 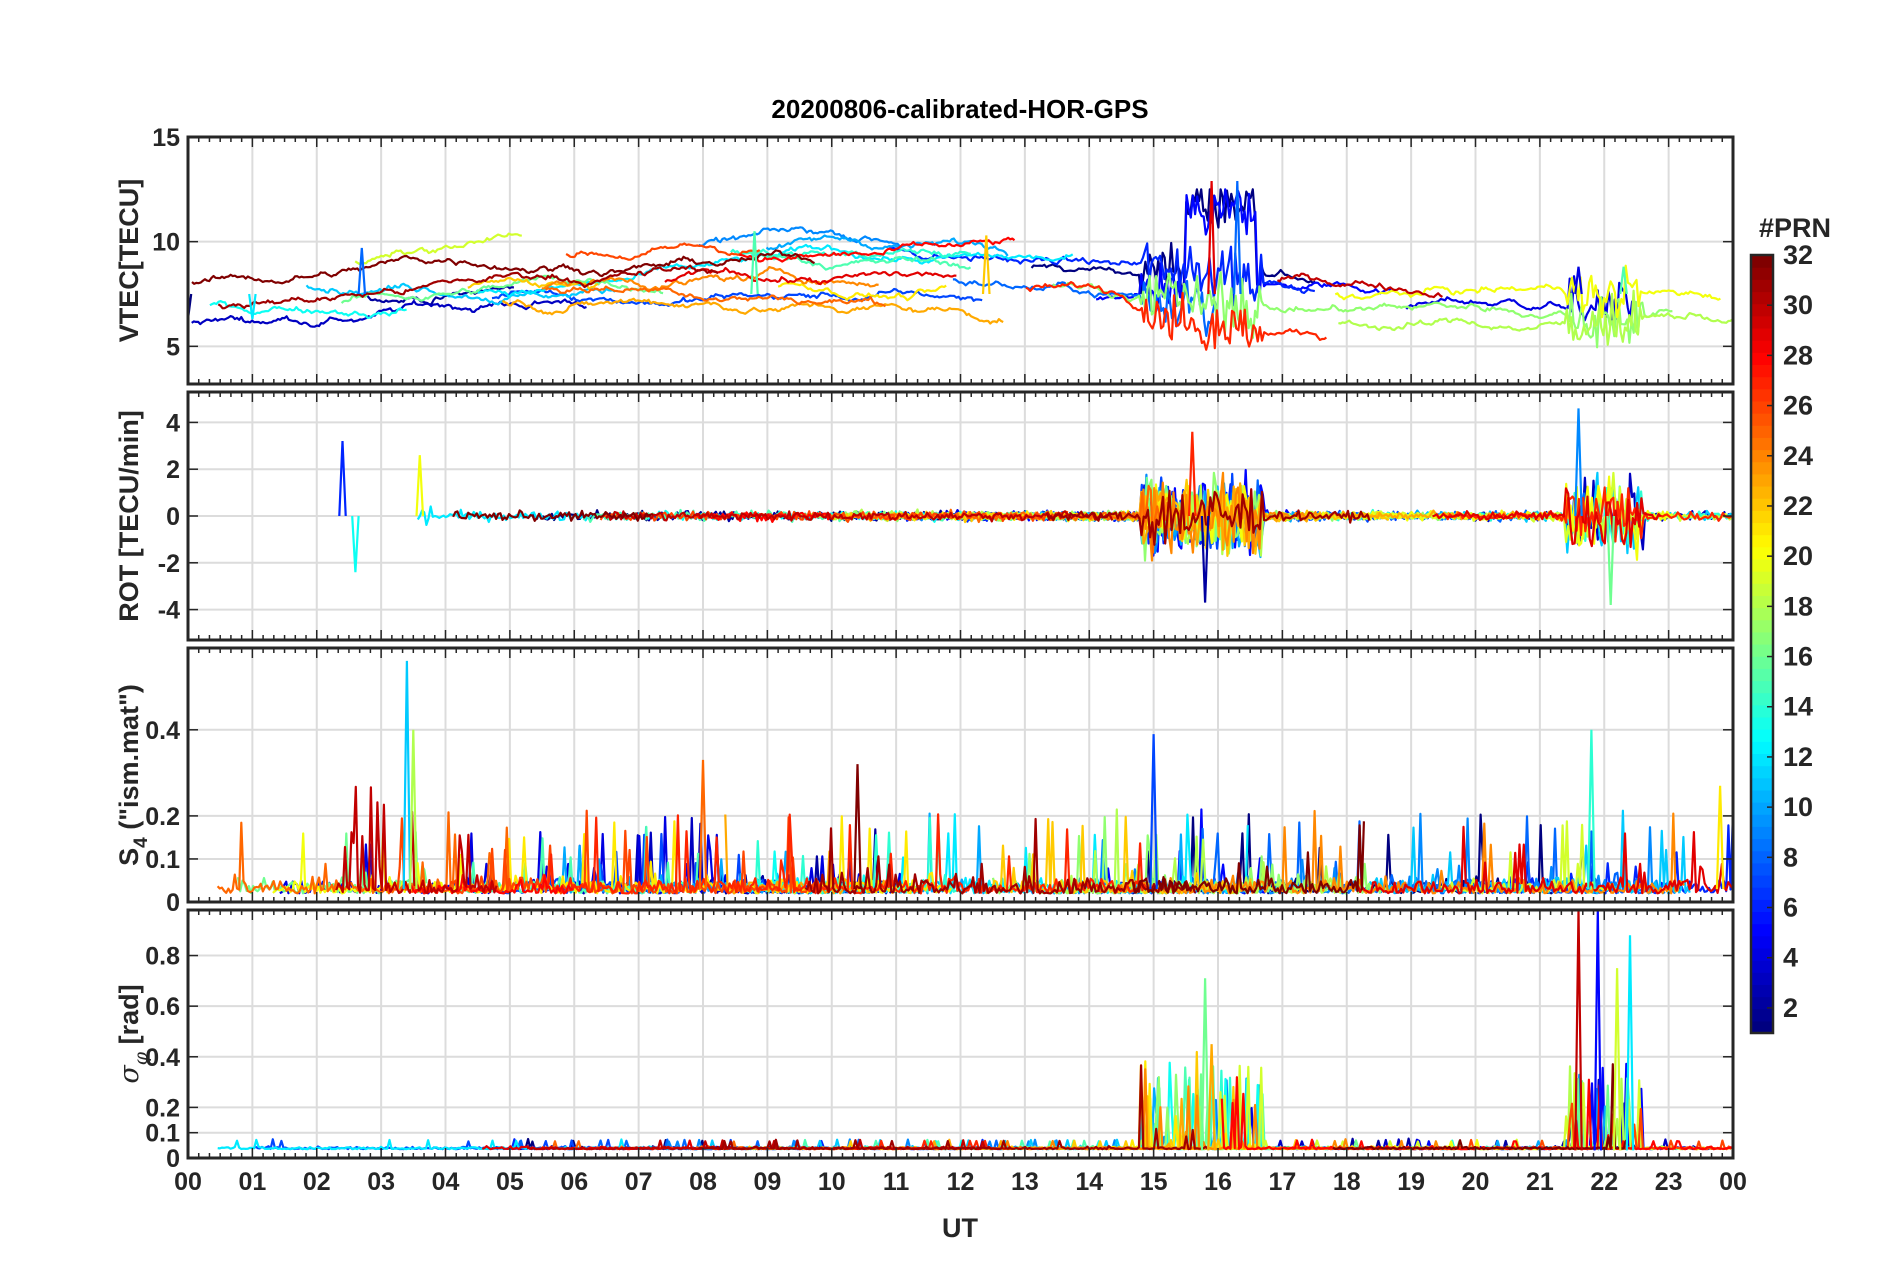 I want to click on y-tick-label: 0.4, so click(x=162, y=731).